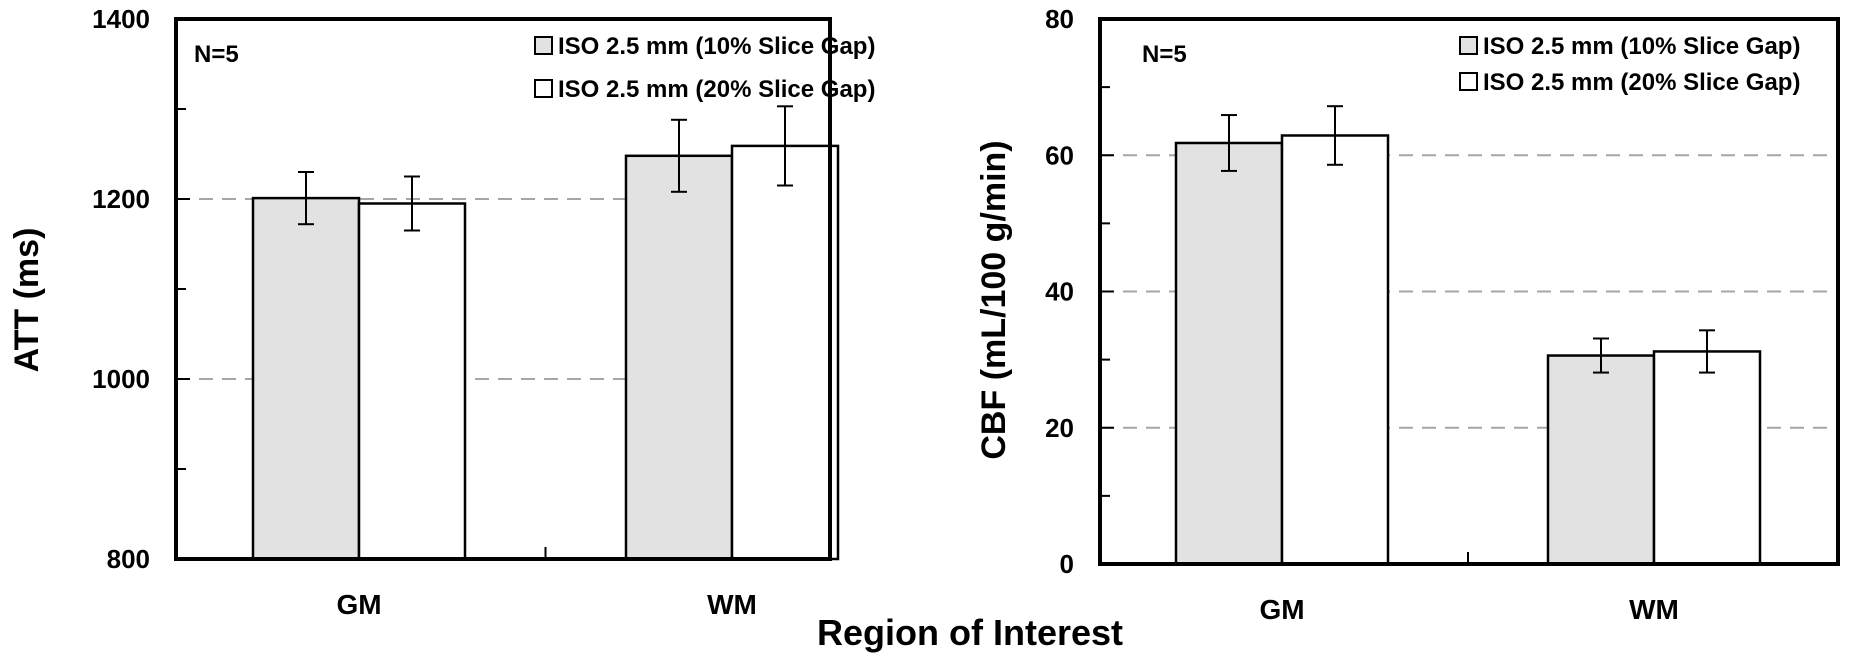 The height and width of the screenshot is (666, 1852). I want to click on cbf-y-tick-label: 0, so click(1067, 564).